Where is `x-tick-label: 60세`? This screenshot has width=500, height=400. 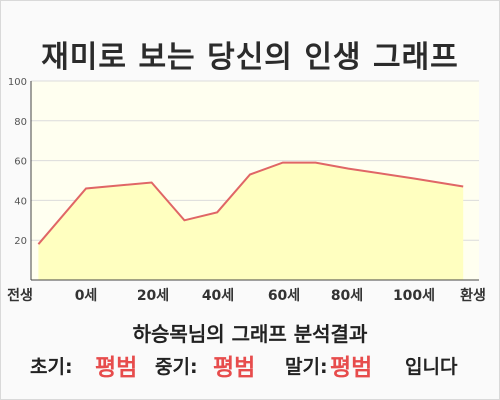
x-tick-label: 60세 is located at coordinates (284, 296).